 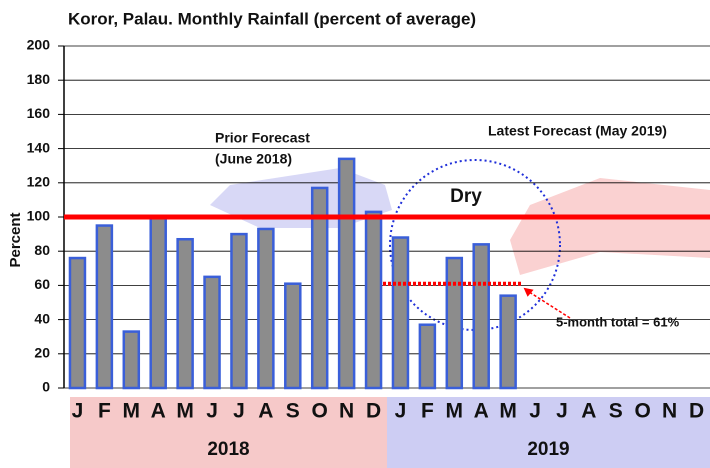 I want to click on y-tick-label: 20, so click(x=42, y=353).